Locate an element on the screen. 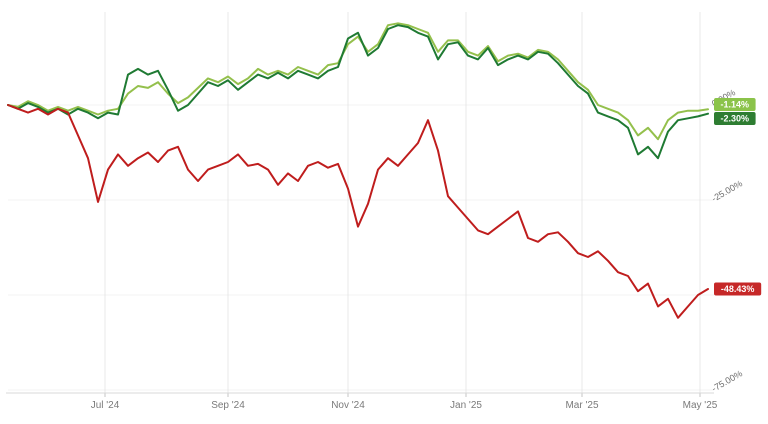  last-value-badge-label: -2.30% is located at coordinates (735, 119).